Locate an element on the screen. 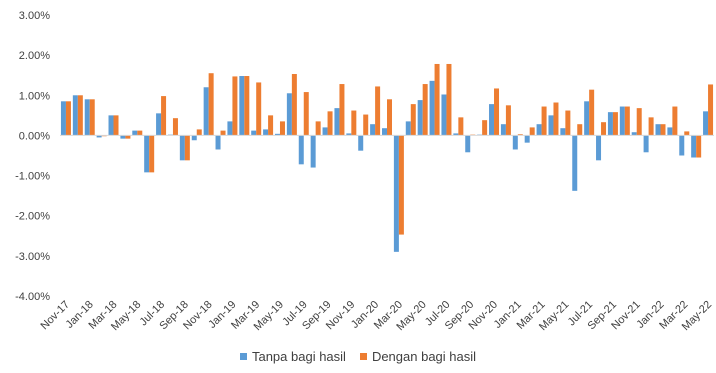 Image resolution: width=716 pixels, height=373 pixels. y-tick-label: 2.00% is located at coordinates (34, 56).